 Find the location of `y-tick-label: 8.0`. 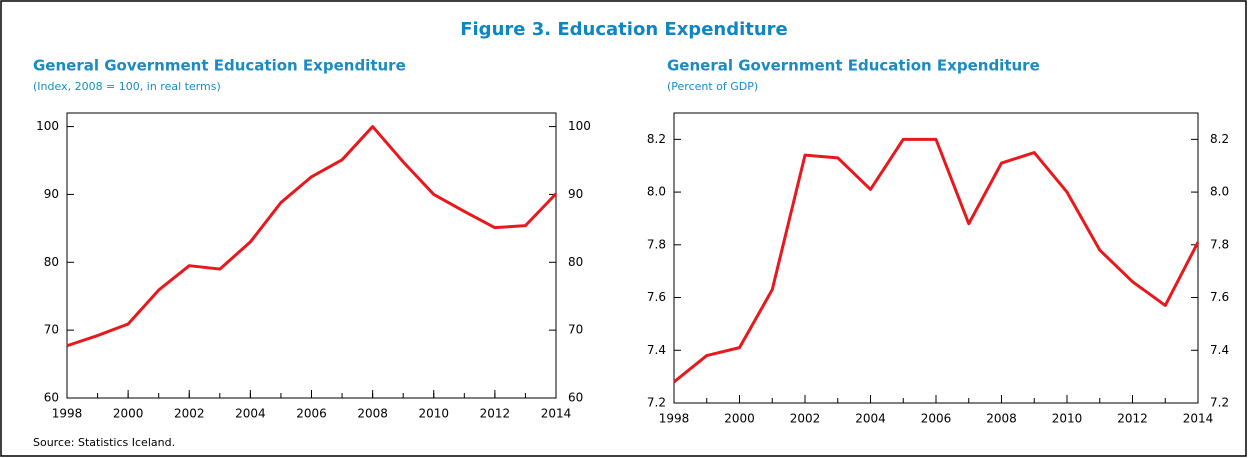

y-tick-label: 8.0 is located at coordinates (656, 192).